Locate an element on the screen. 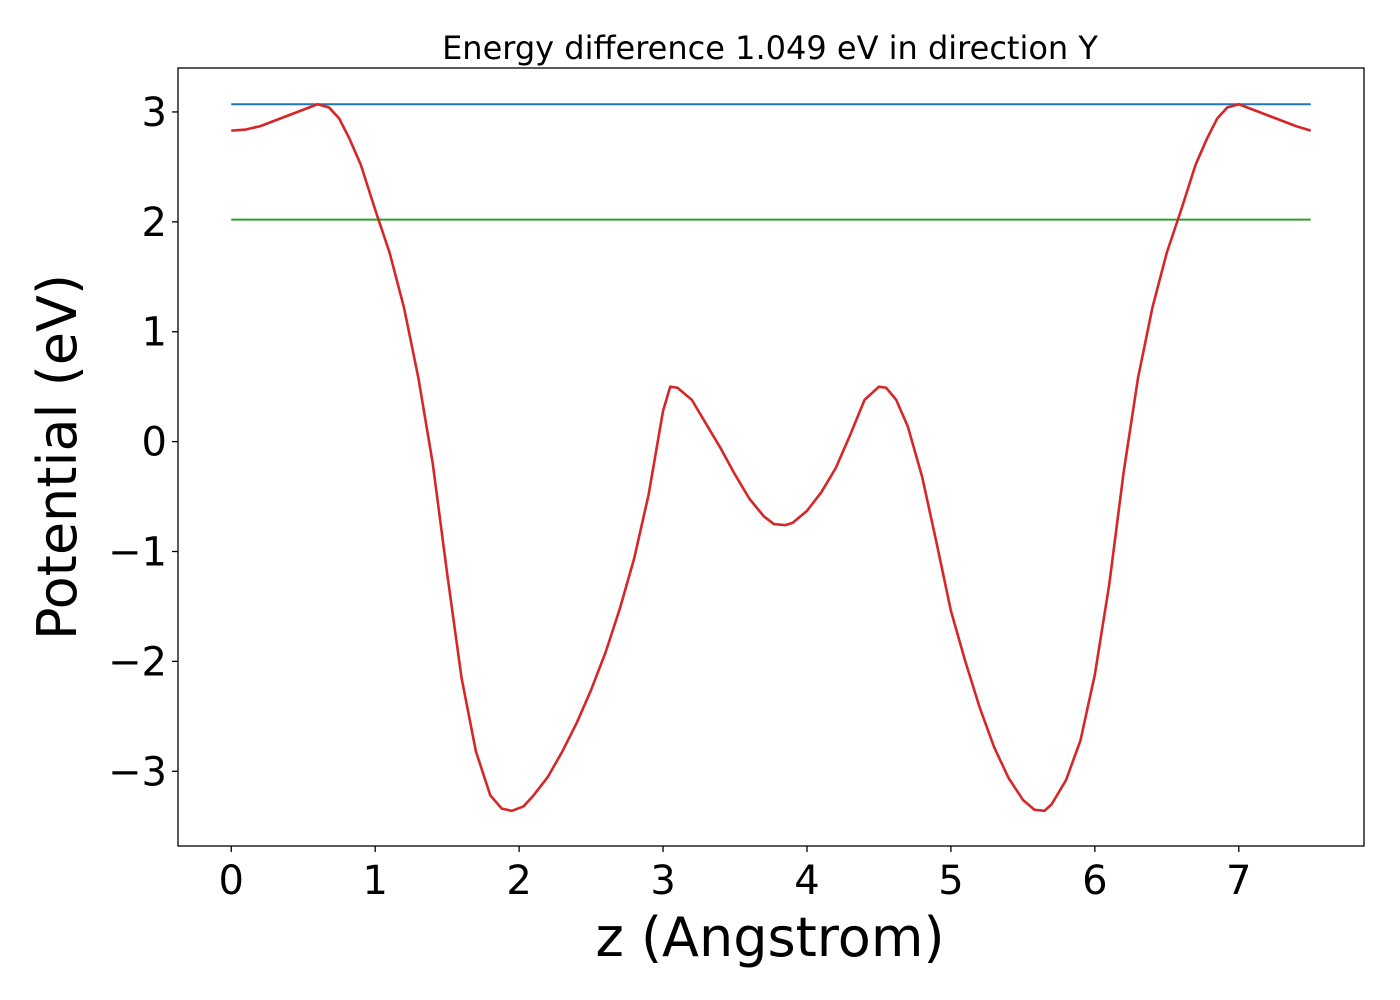  x-tick-label: 5 is located at coordinates (950, 881).